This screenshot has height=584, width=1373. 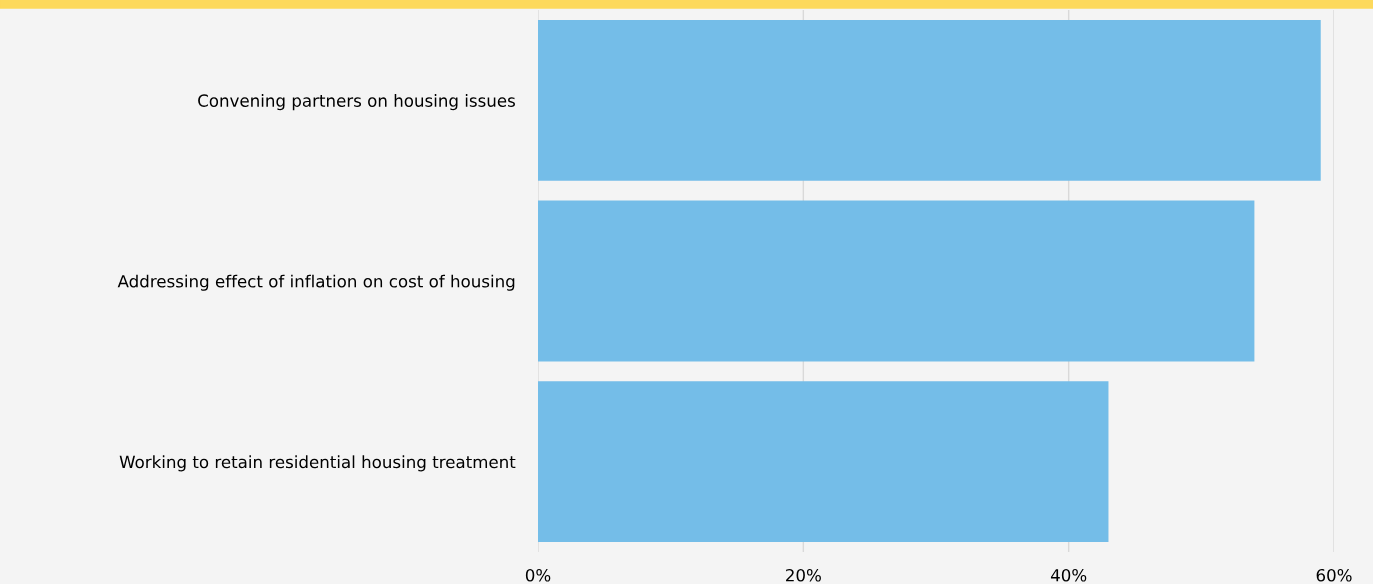 I want to click on y-tick-label: Working to retain residential housing treatment, so click(x=317, y=463).